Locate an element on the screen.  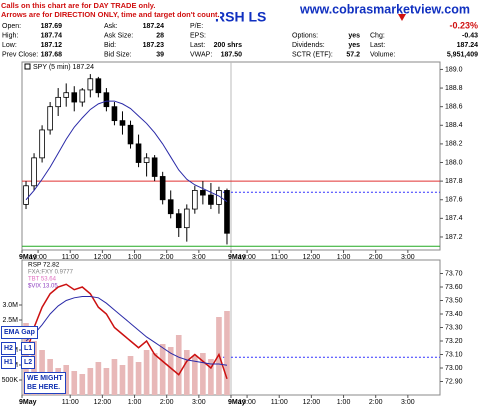
quote-label: VWAP: is located at coordinates (201, 54).